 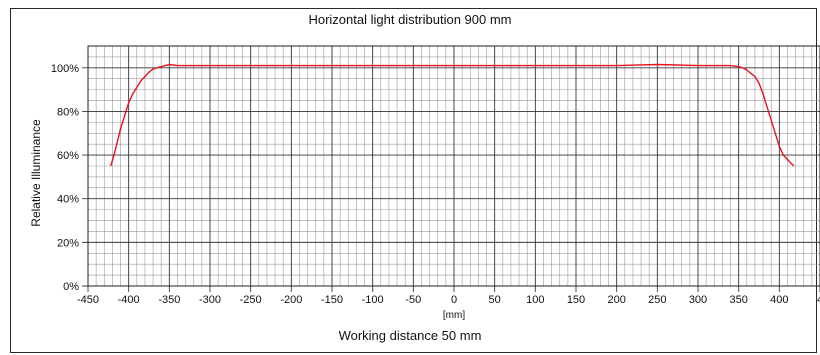 What do you see at coordinates (71, 287) in the screenshot?
I see `y-tick-label: 0%` at bounding box center [71, 287].